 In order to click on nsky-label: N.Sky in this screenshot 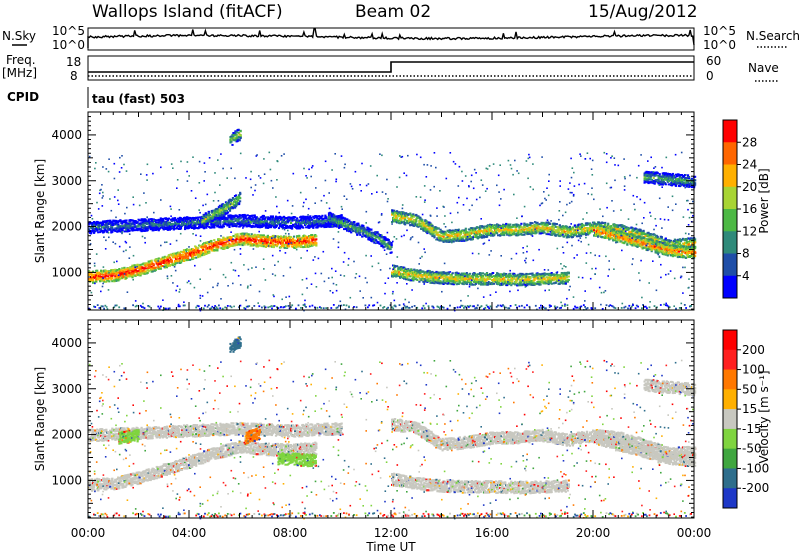, I will do `click(19, 36)`.